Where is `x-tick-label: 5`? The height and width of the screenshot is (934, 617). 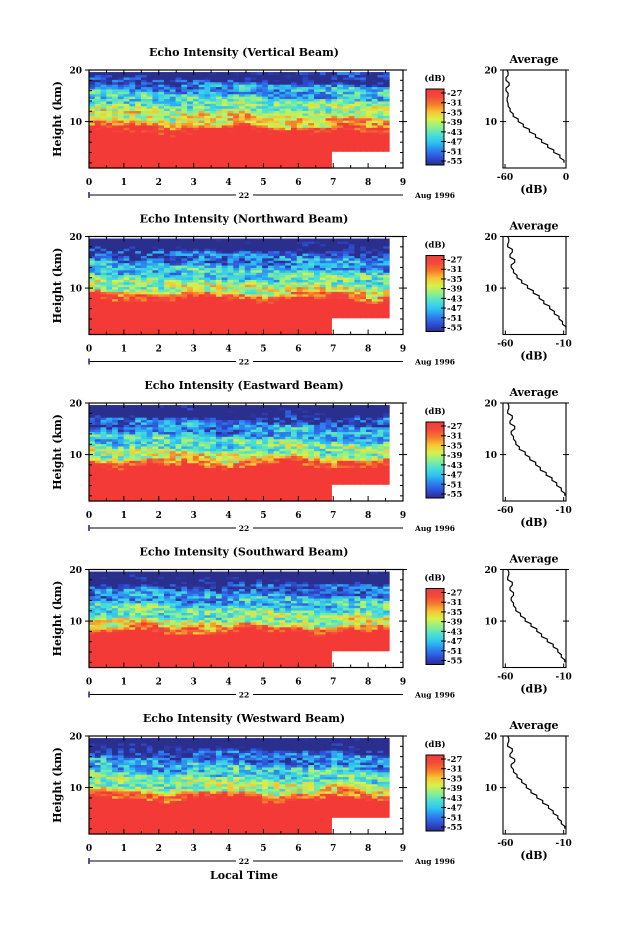
x-tick-label: 5 is located at coordinates (263, 183).